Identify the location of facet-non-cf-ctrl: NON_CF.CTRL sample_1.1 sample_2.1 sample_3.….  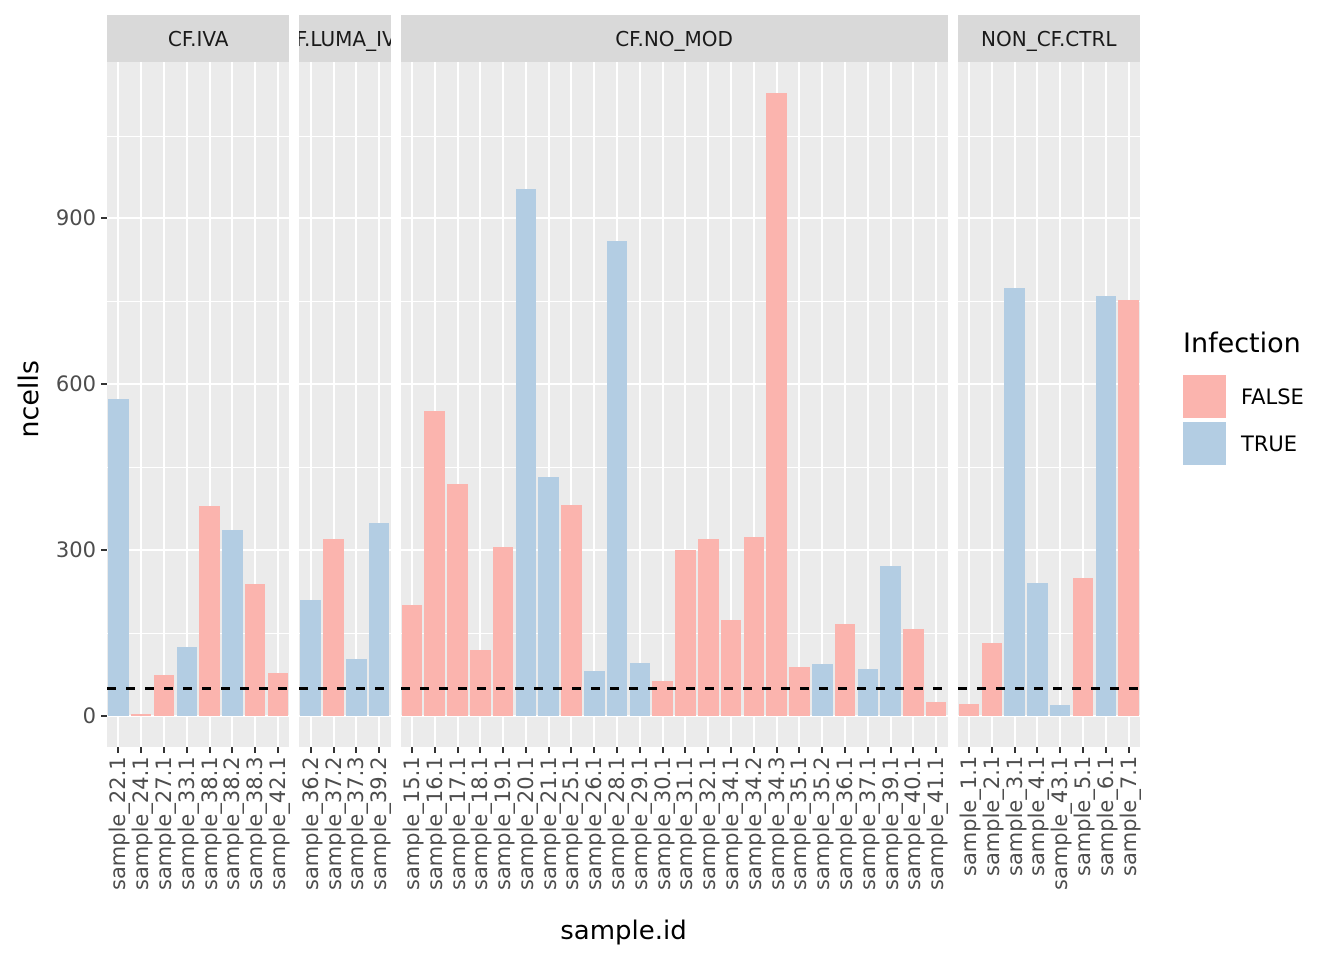
(1049, 452).